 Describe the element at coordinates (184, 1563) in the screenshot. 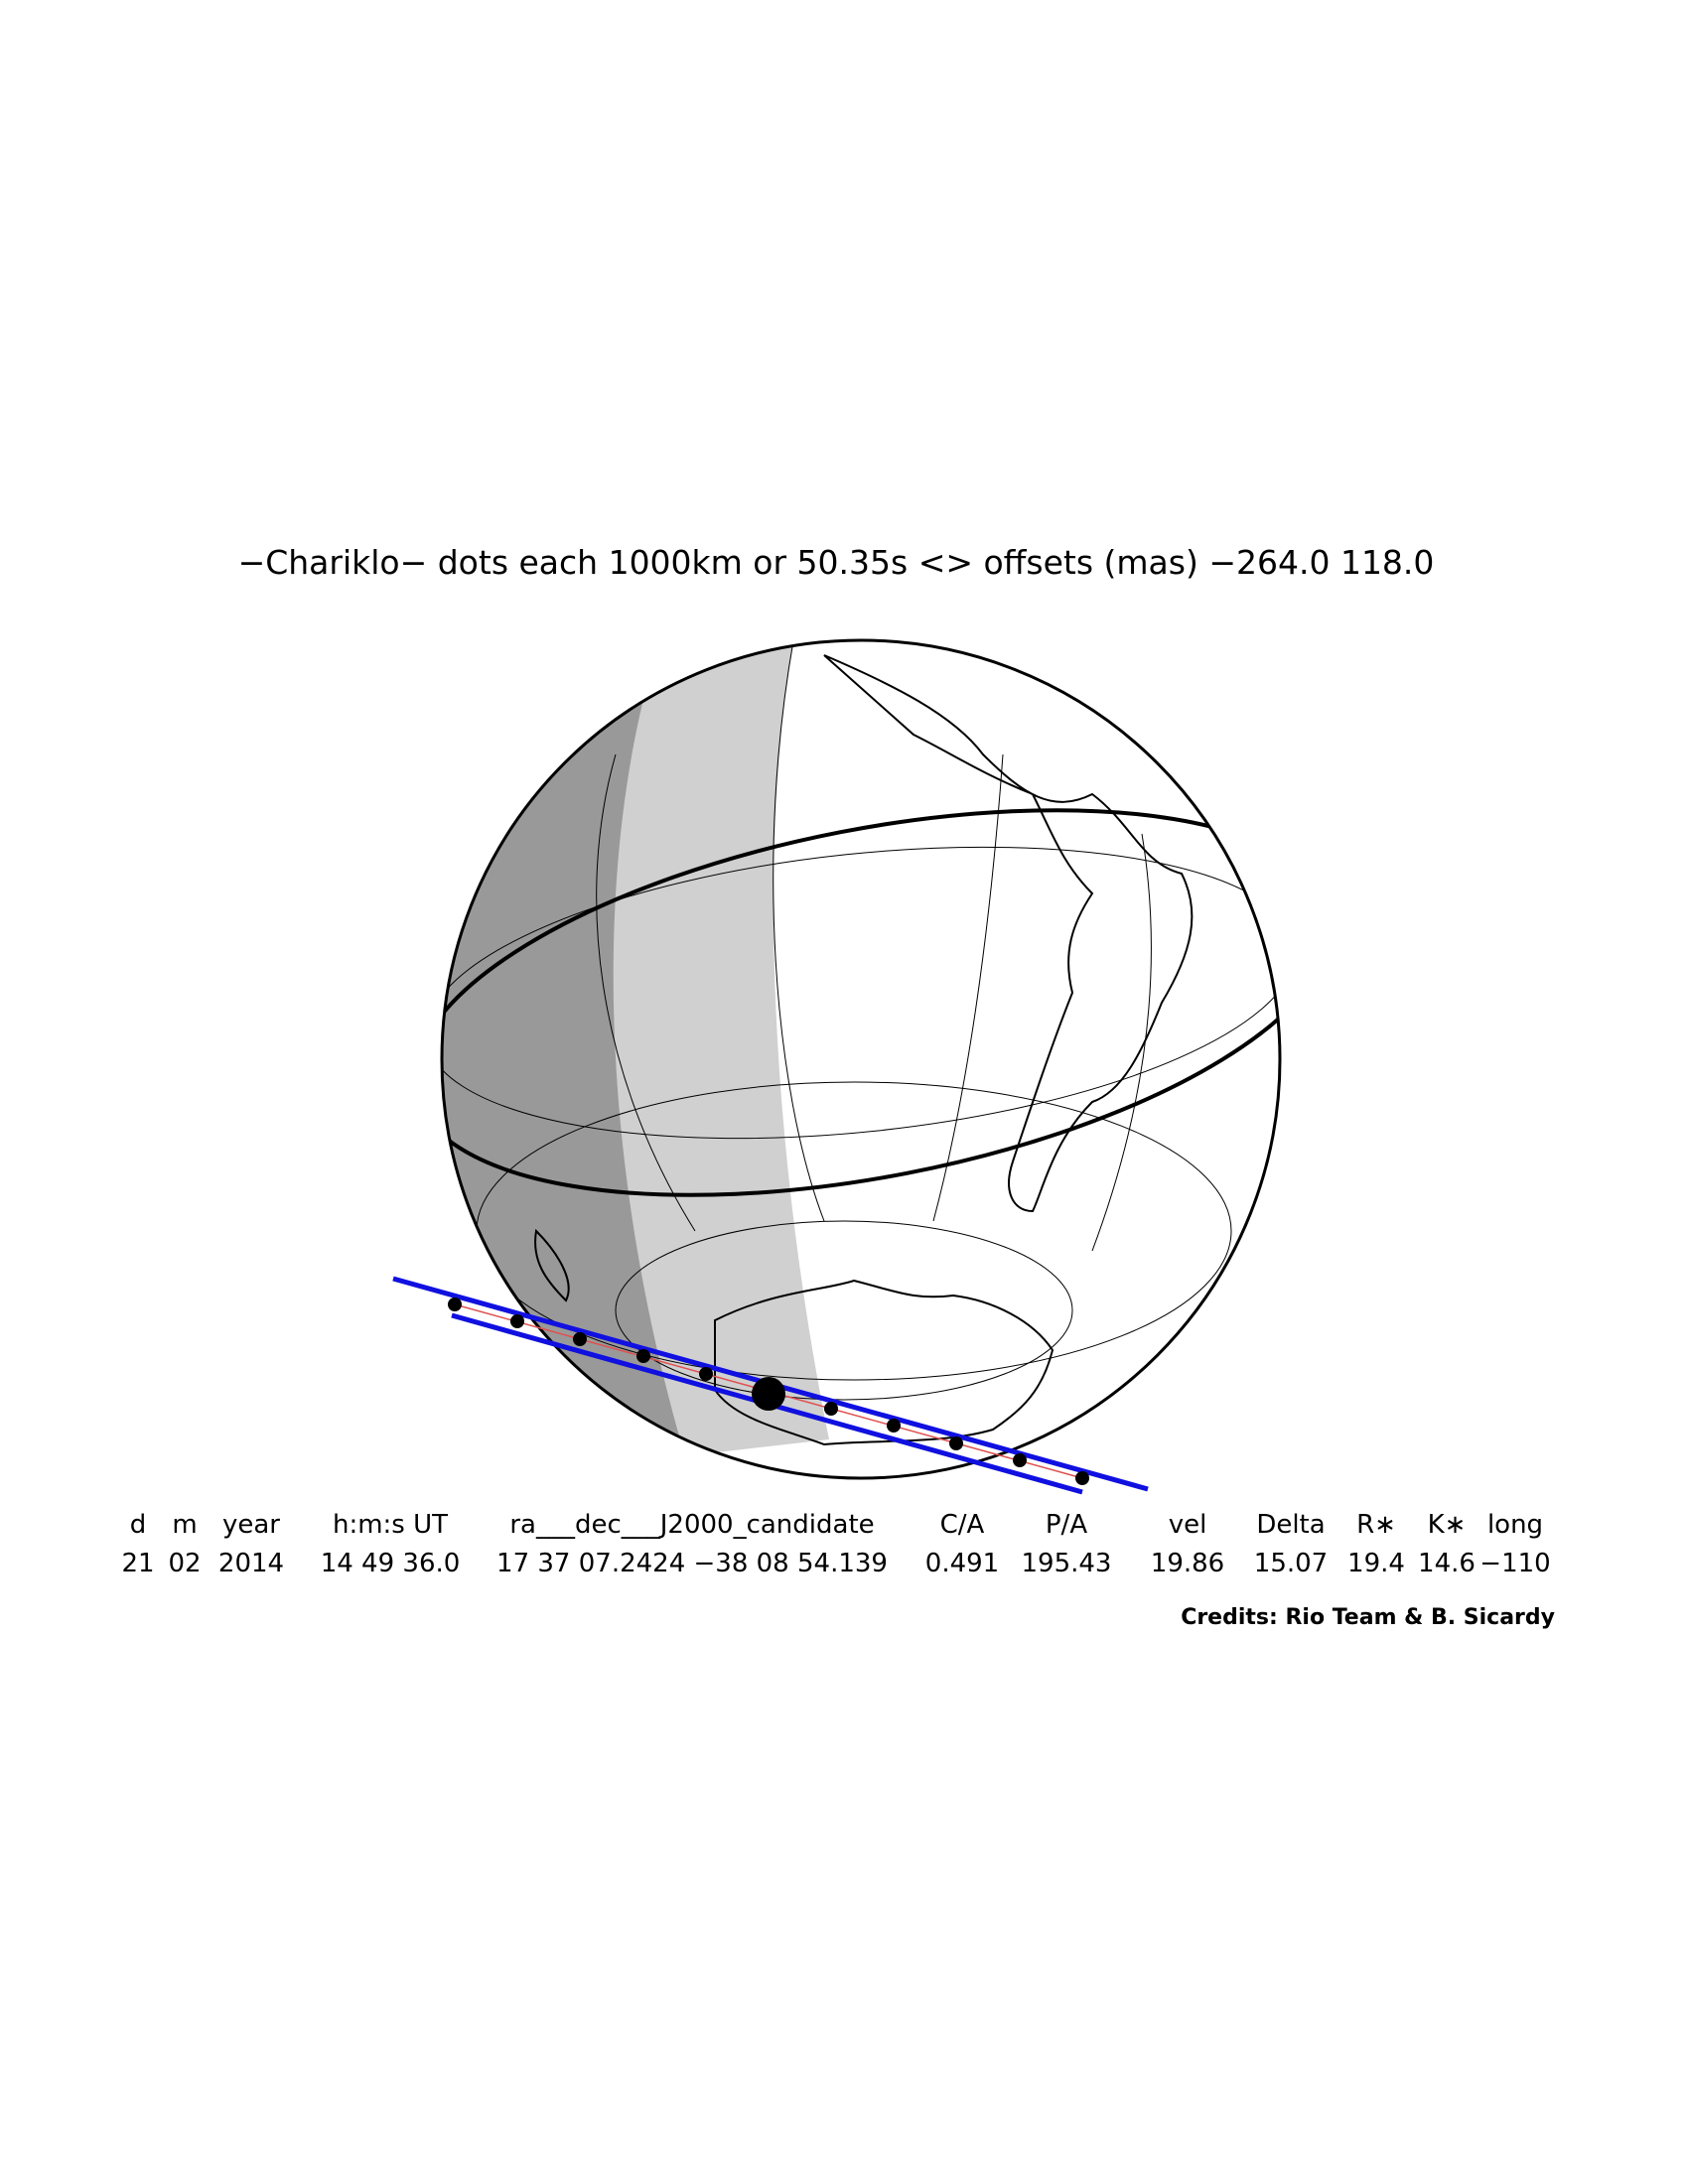

I see `value-cell: 02` at that location.